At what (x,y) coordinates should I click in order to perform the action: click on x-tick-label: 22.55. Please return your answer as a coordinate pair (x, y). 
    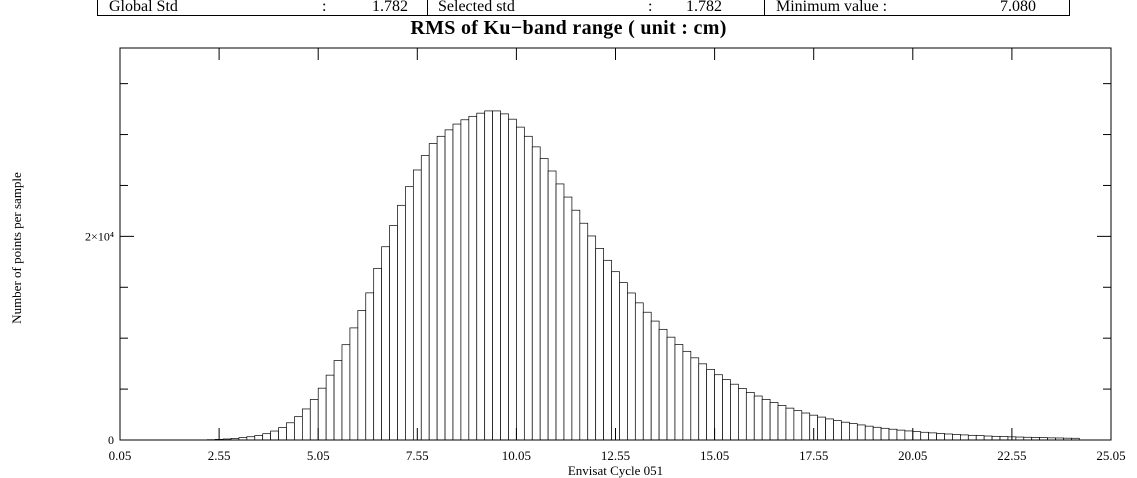
    Looking at the image, I should click on (1011, 455).